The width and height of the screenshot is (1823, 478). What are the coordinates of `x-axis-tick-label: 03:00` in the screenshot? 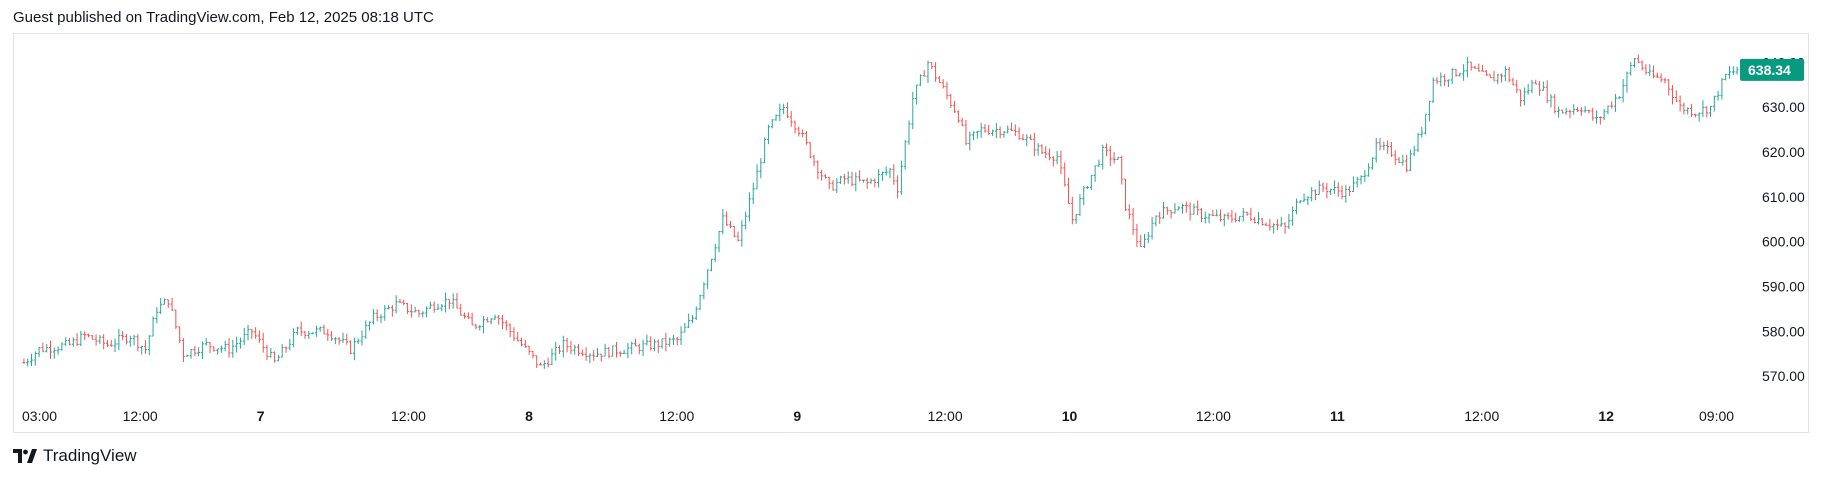 It's located at (39, 416).